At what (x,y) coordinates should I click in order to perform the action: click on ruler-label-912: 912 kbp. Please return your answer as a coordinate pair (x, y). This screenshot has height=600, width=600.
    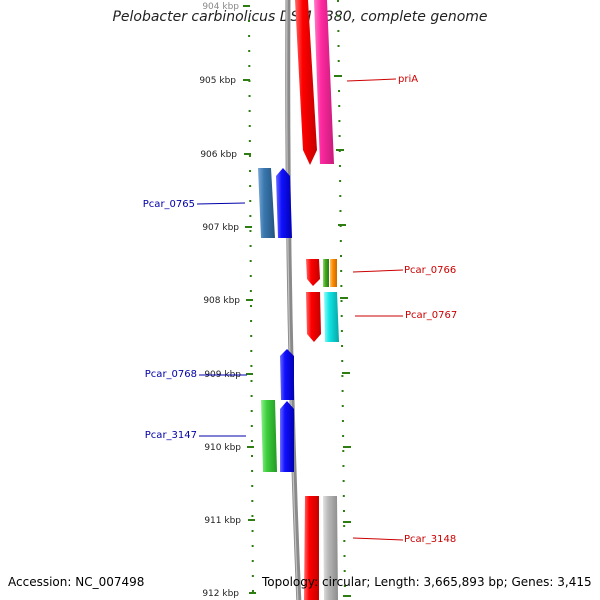
    Looking at the image, I should click on (220, 594).